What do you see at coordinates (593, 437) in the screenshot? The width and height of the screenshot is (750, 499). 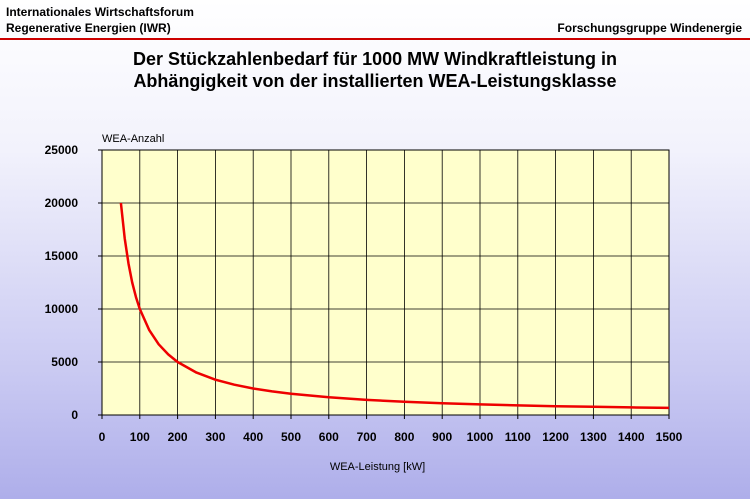 I see `x-tick-label: 1300` at bounding box center [593, 437].